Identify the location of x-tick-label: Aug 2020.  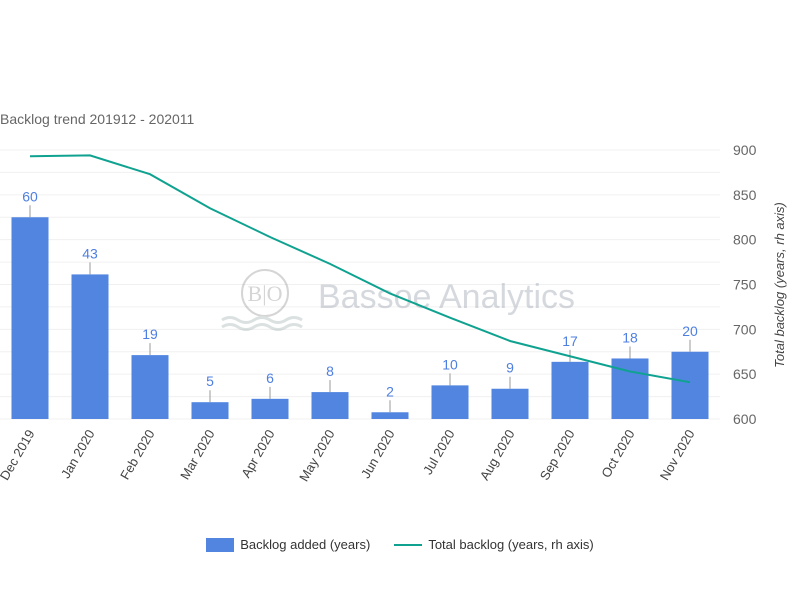
(497, 455).